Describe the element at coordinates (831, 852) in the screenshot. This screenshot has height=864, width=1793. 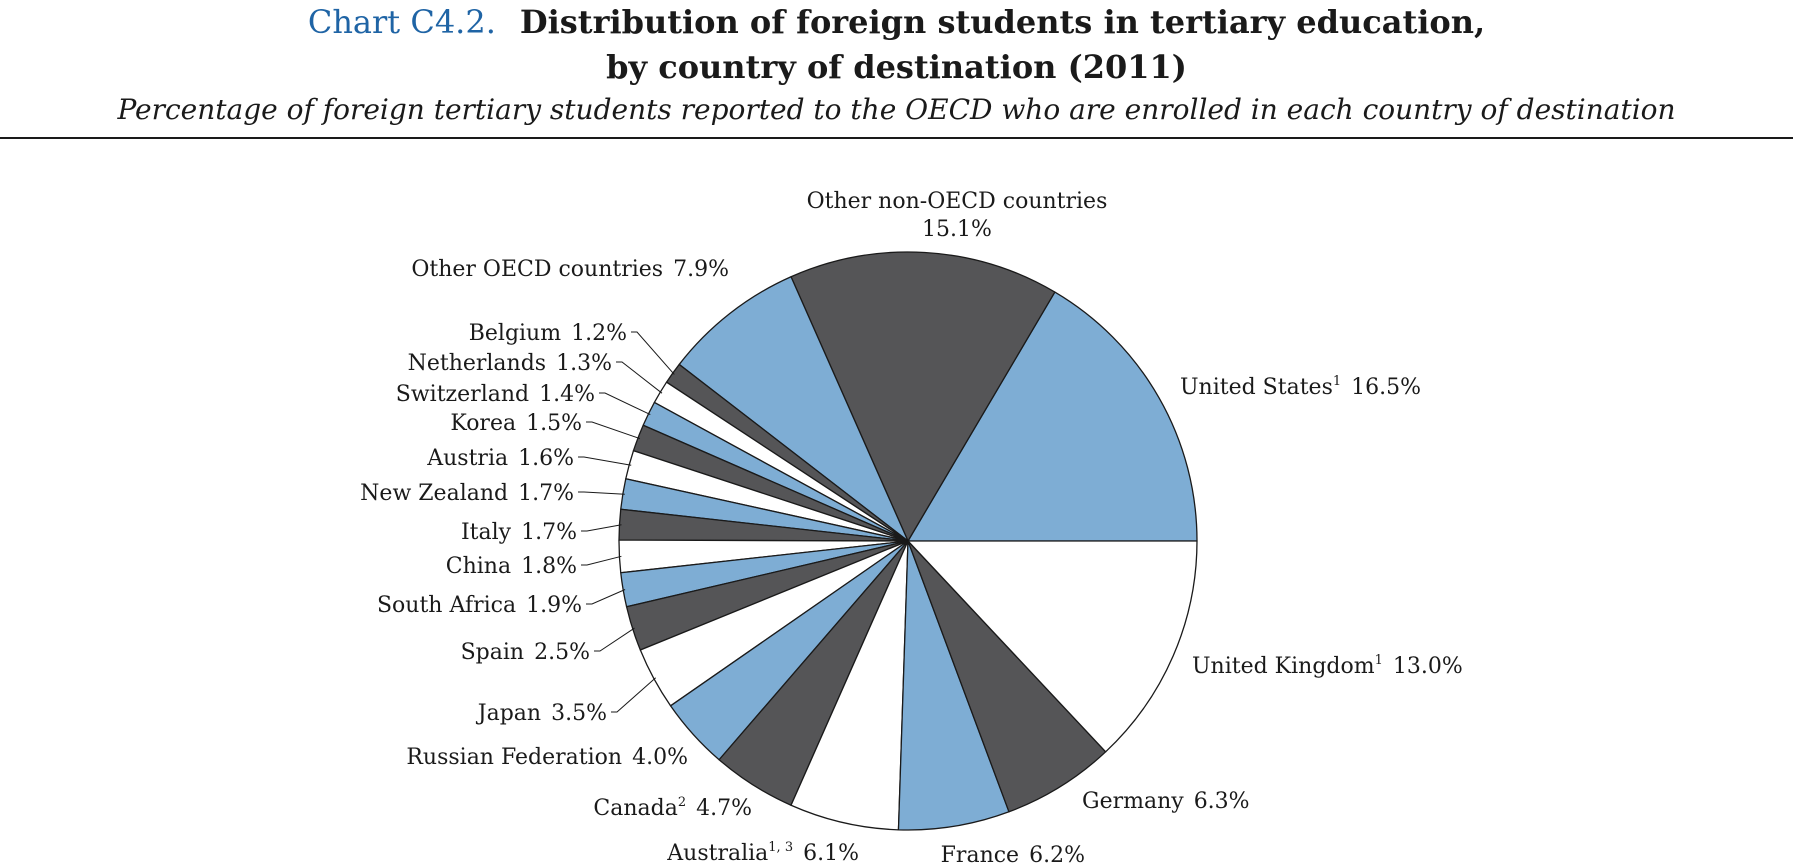
I see `slice-label-value: 6.1%` at that location.